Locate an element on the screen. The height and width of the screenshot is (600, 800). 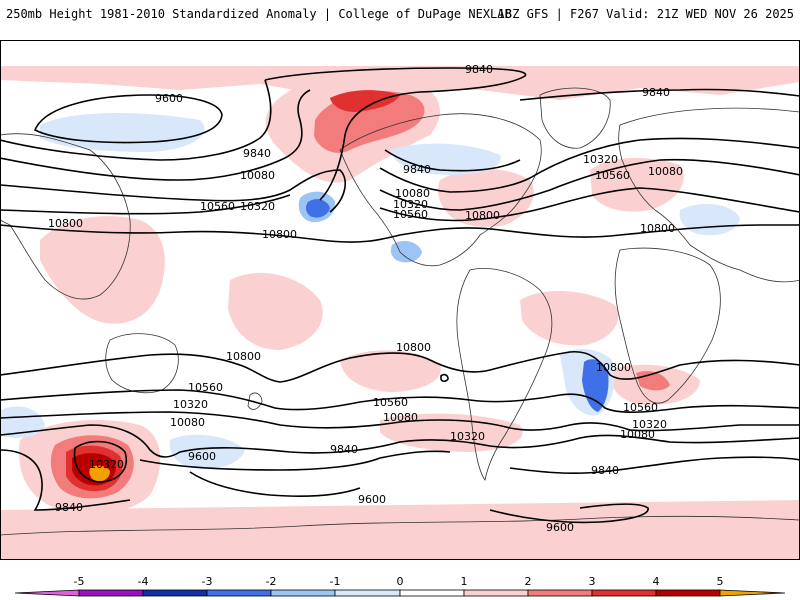
contour-s-low-small is located at coordinates (444, 378).